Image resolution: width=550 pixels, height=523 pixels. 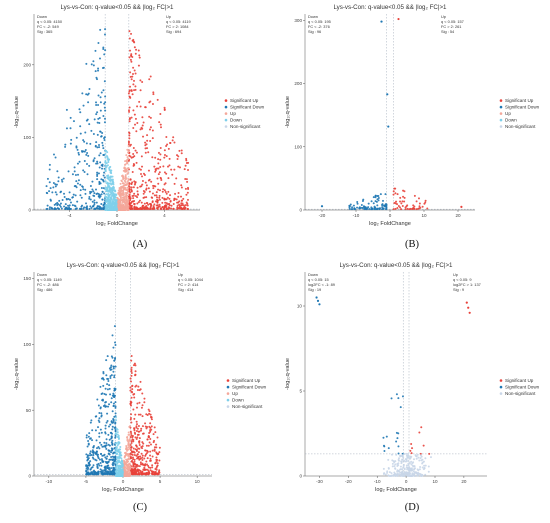 What do you see at coordinates (398, 19) in the screenshot?
I see `point-outlier` at bounding box center [398, 19].